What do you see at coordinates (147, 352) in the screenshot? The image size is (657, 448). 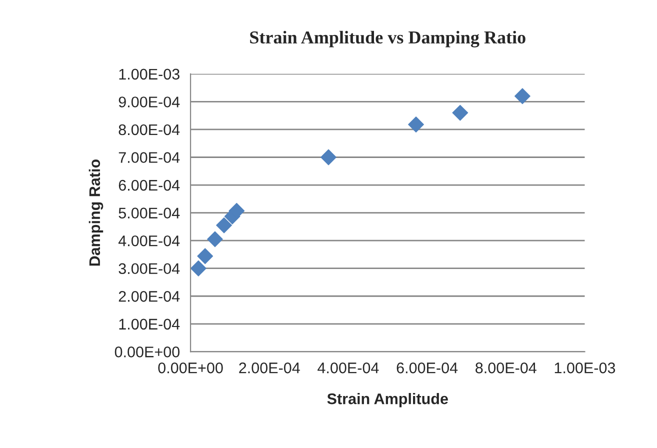 I see `y-tick-label: 0.00E+00` at bounding box center [147, 352].